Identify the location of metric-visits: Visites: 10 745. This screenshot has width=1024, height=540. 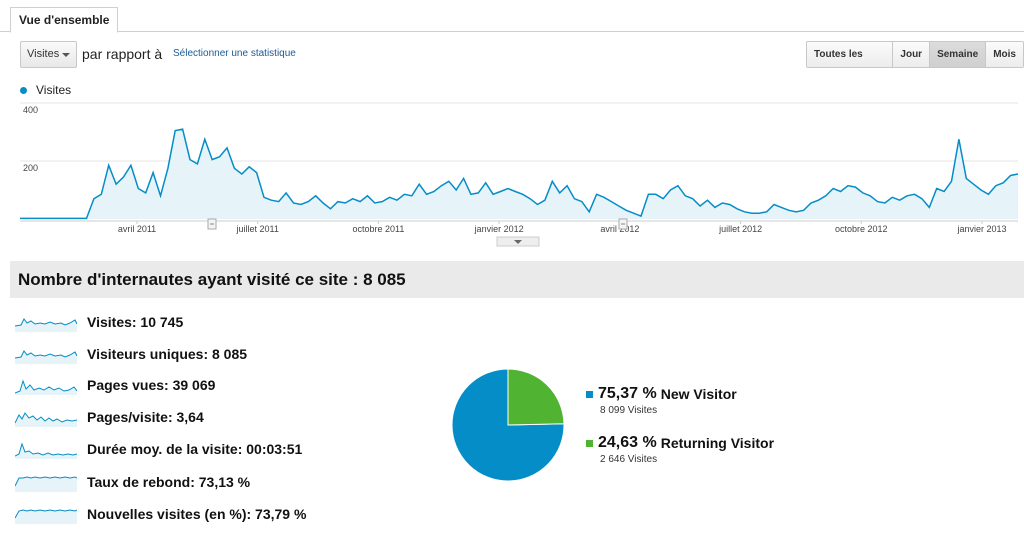
(135, 322).